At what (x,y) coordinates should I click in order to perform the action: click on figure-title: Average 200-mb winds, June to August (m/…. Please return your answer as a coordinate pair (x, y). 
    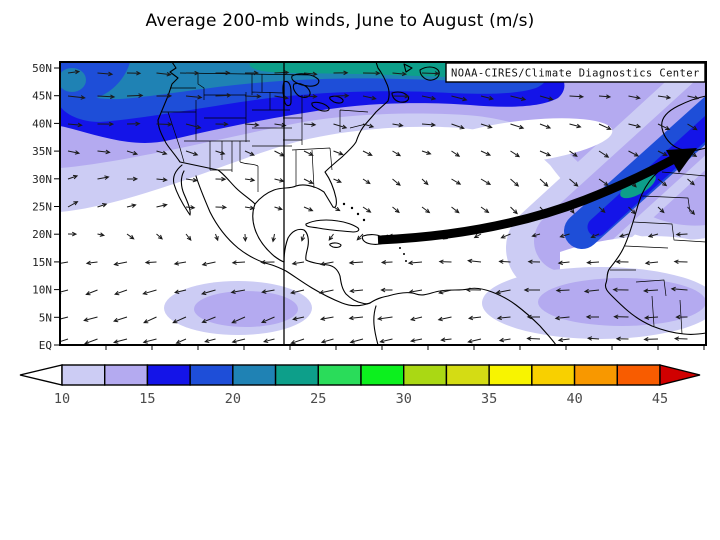
    Looking at the image, I should click on (340, 21).